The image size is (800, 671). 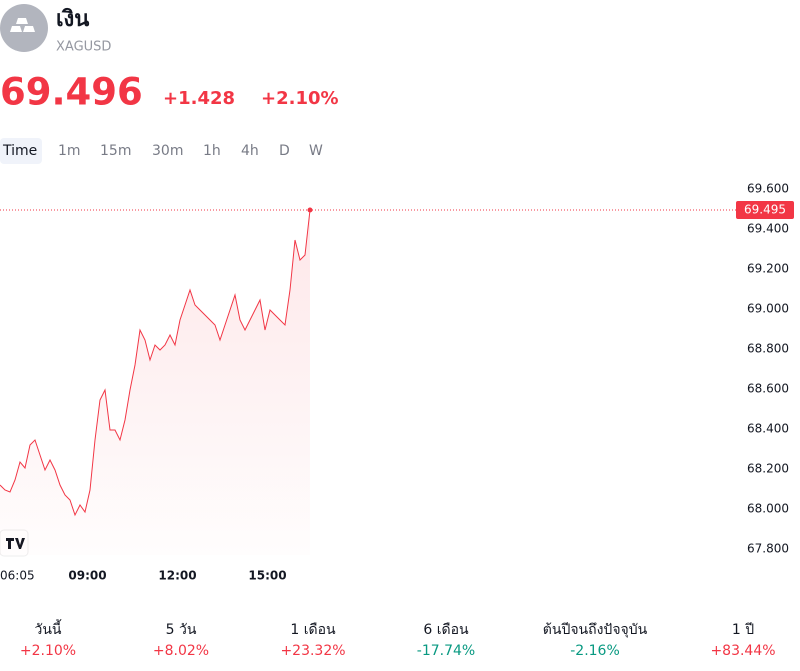 I want to click on timeframe-tab: 1h, so click(x=212, y=151).